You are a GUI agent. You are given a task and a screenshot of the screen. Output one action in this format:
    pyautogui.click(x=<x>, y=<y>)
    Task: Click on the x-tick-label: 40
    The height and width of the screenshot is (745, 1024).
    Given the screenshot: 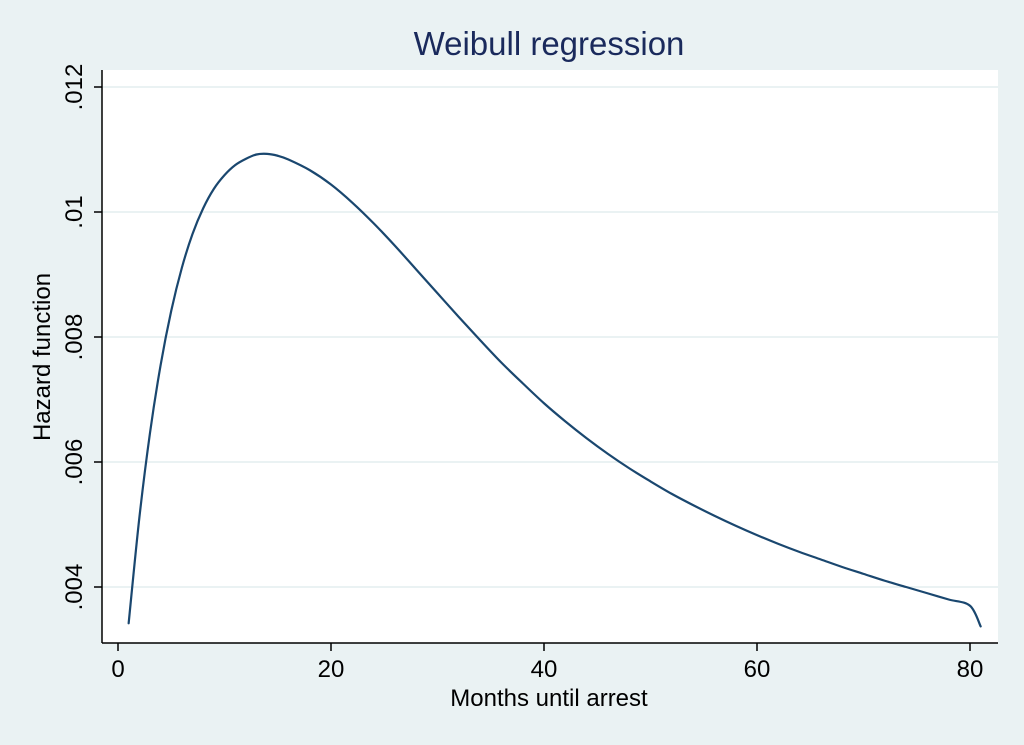 What is the action you would take?
    pyautogui.click(x=544, y=669)
    